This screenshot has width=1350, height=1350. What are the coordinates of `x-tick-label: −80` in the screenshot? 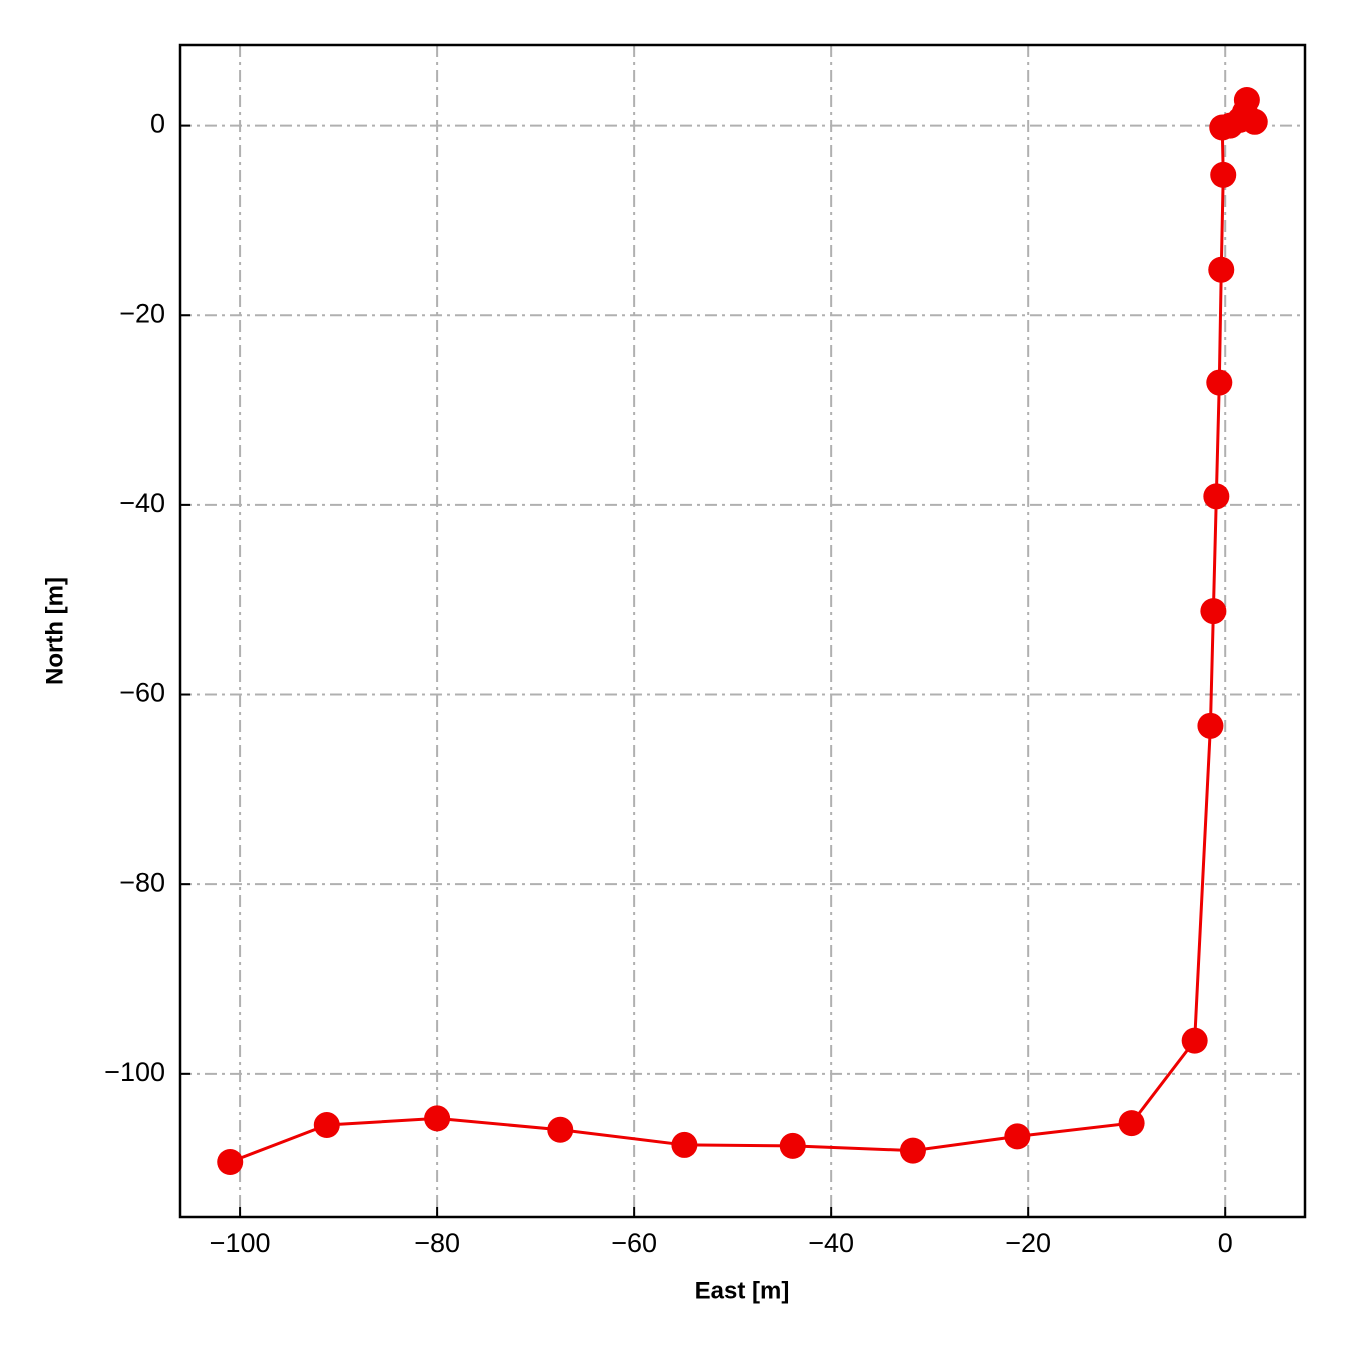 It's located at (437, 1243).